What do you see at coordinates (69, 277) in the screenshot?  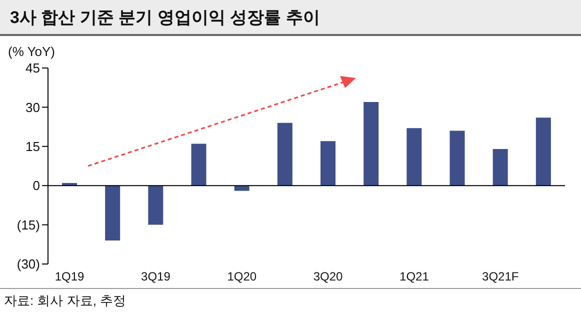 I see `x-tick-label: 1Q19` at bounding box center [69, 277].